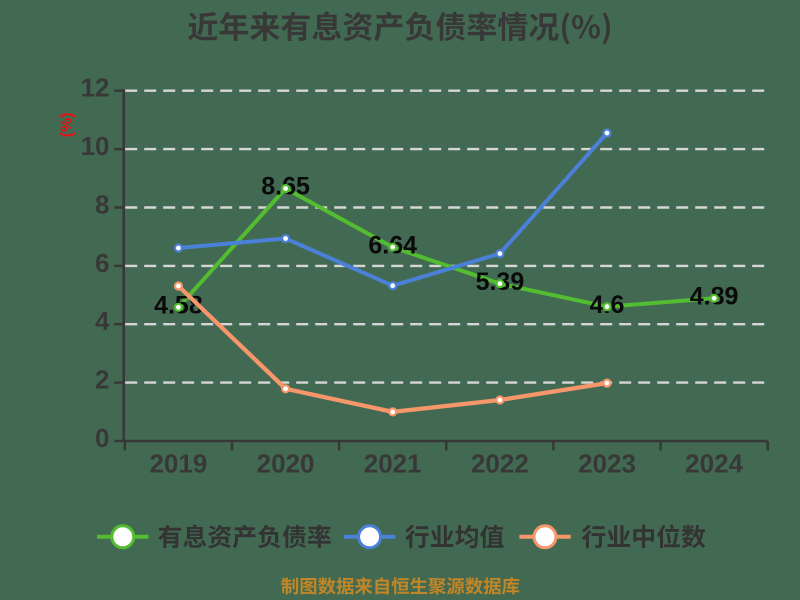 This screenshot has width=800, height=600. I want to click on svg-text: 2019, so click(178, 464).